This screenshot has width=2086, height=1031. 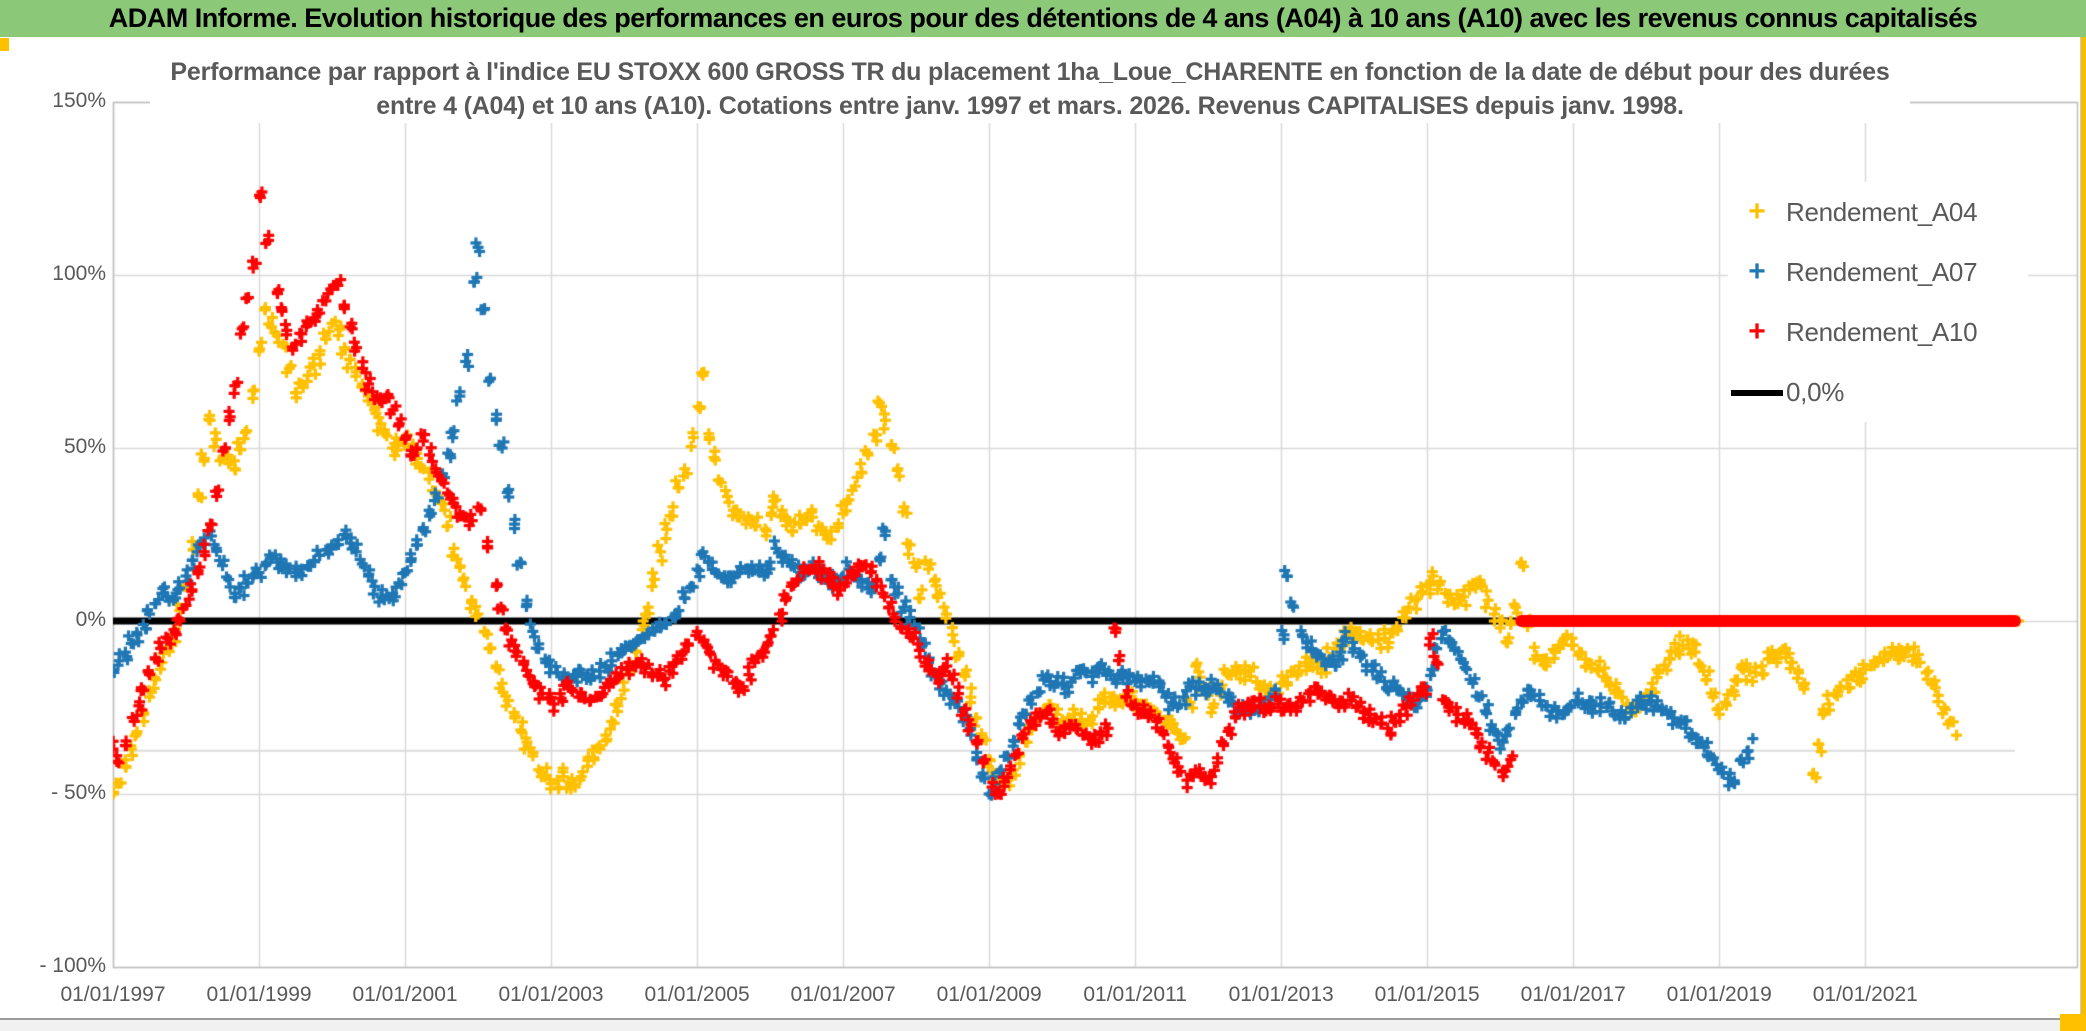 I want to click on bottom-right-corner-marker, so click(x=2073, y=1022).